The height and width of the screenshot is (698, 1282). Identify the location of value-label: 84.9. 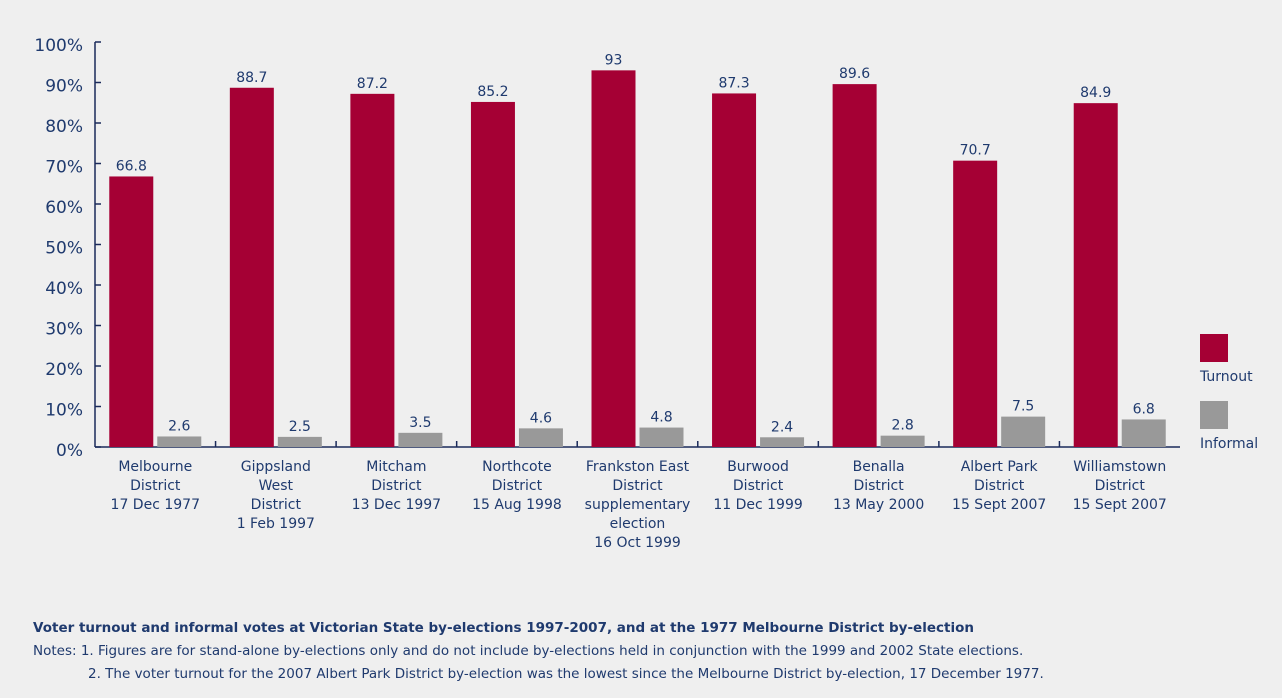
(1095, 93).